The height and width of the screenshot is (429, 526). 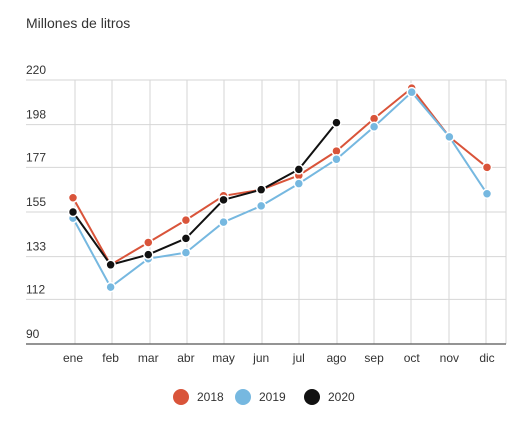 I want to click on y-tick-label: 112, so click(x=35, y=289).